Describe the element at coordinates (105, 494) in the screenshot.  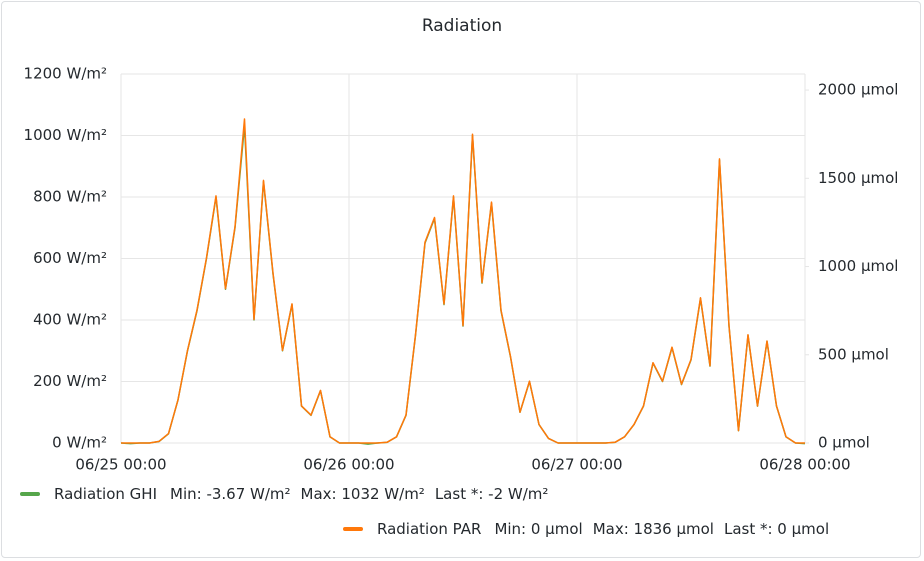
I see `legend-label: Radiation GHI` at that location.